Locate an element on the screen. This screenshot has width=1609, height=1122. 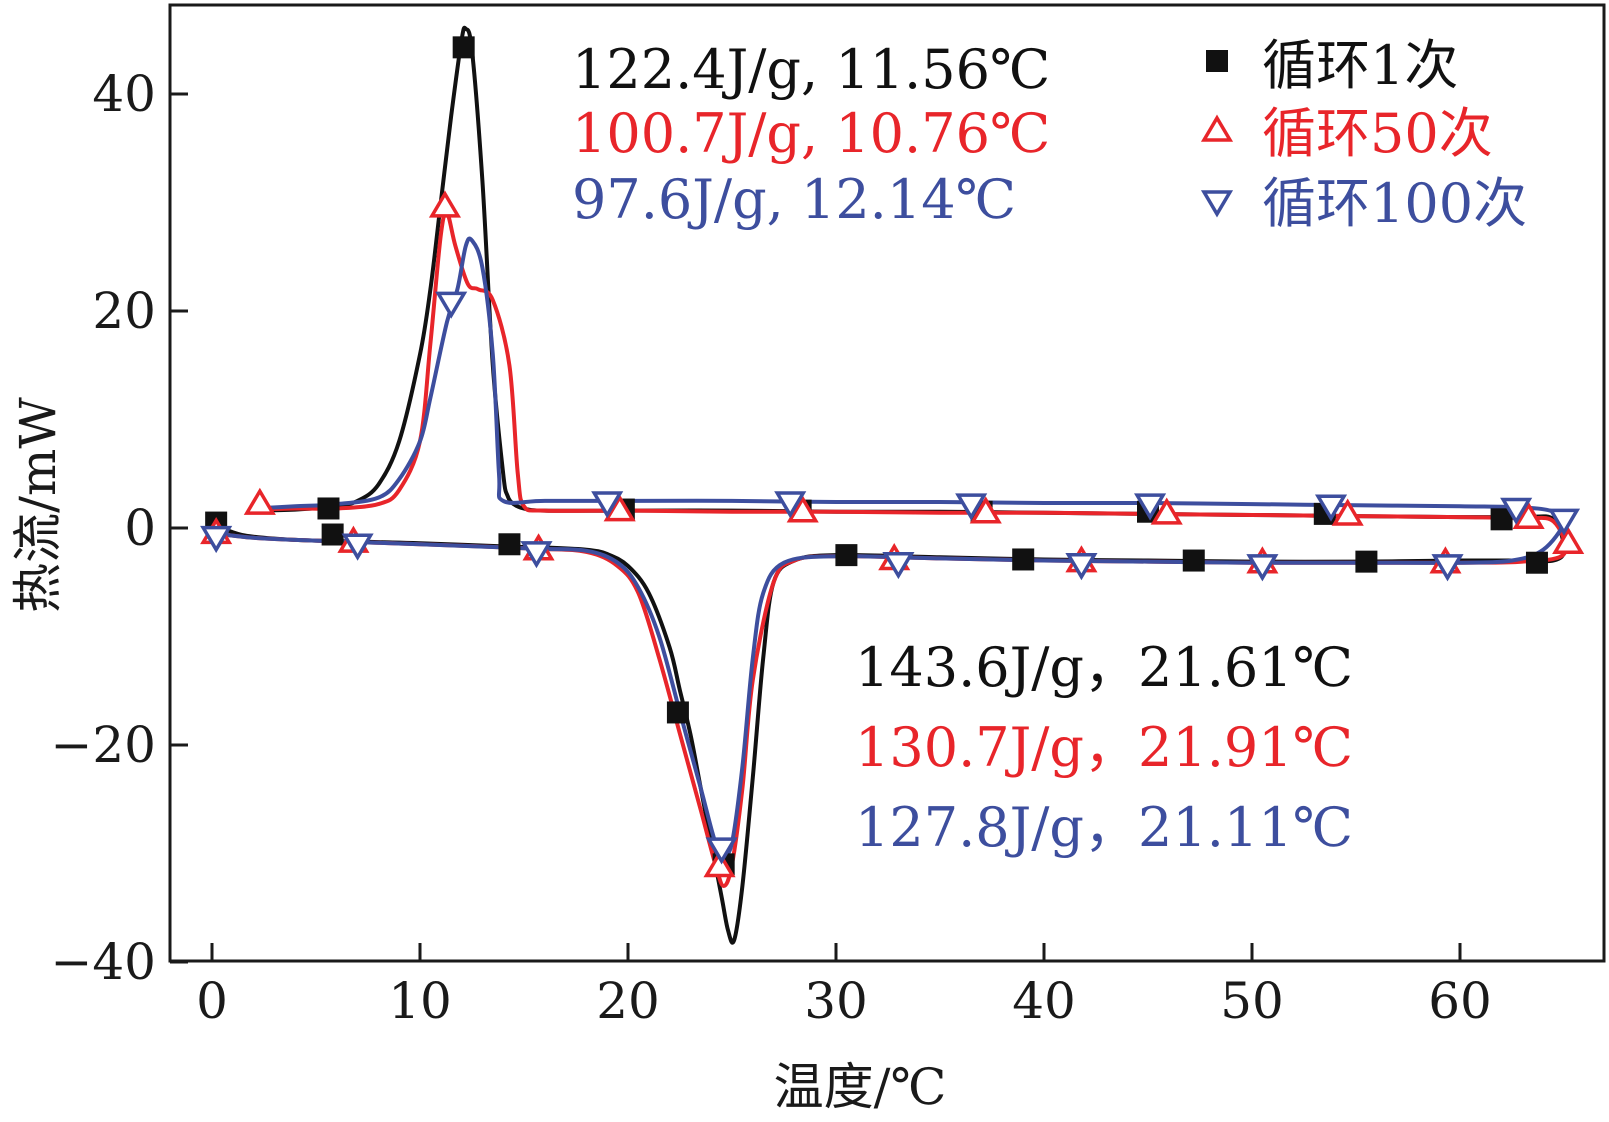
y-tick-label: 20 is located at coordinates (124, 311).